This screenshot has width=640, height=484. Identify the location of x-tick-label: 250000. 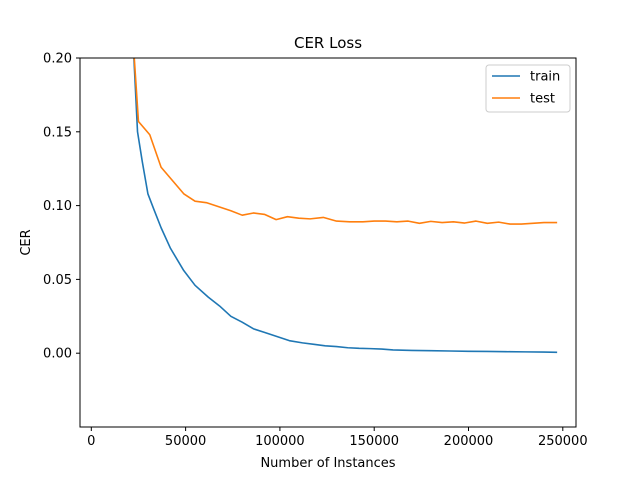
(563, 441).